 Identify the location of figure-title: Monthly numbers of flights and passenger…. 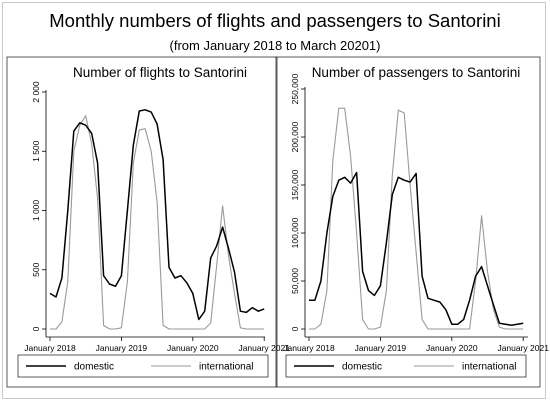
(275, 20).